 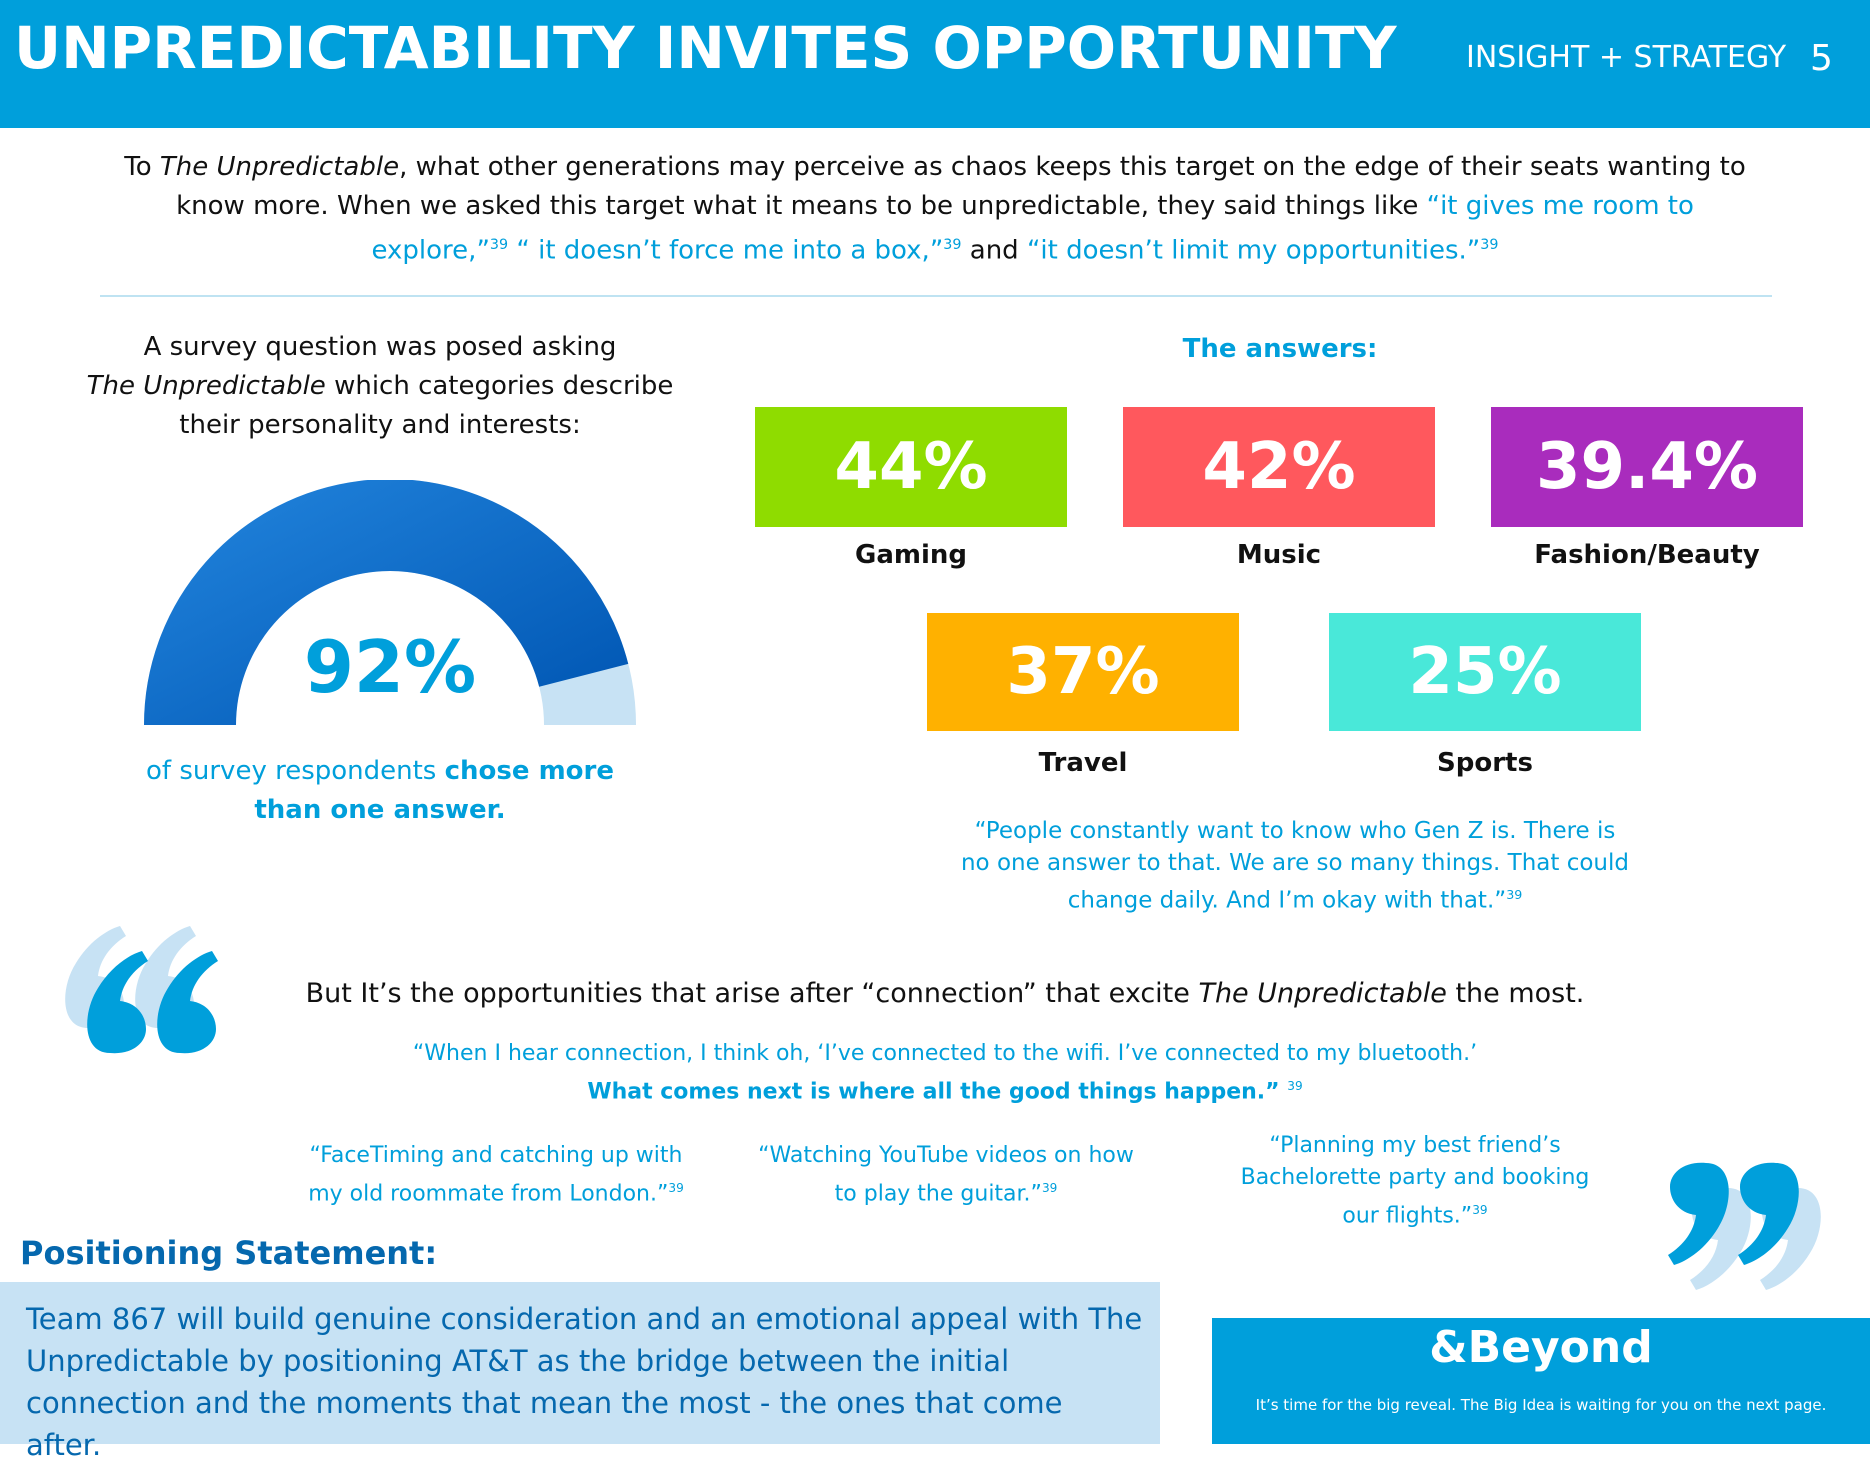 What do you see at coordinates (1253, 250) in the screenshot?
I see `intro-quote-3: “it doesn’t limit my opportunities.”` at bounding box center [1253, 250].